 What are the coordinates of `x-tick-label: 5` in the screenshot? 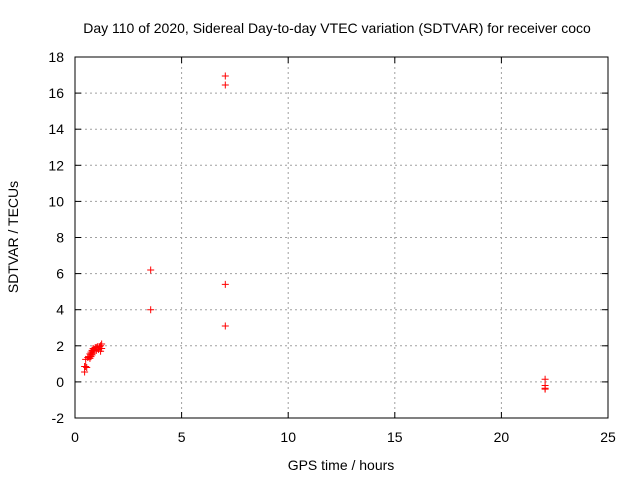 It's located at (182, 437).